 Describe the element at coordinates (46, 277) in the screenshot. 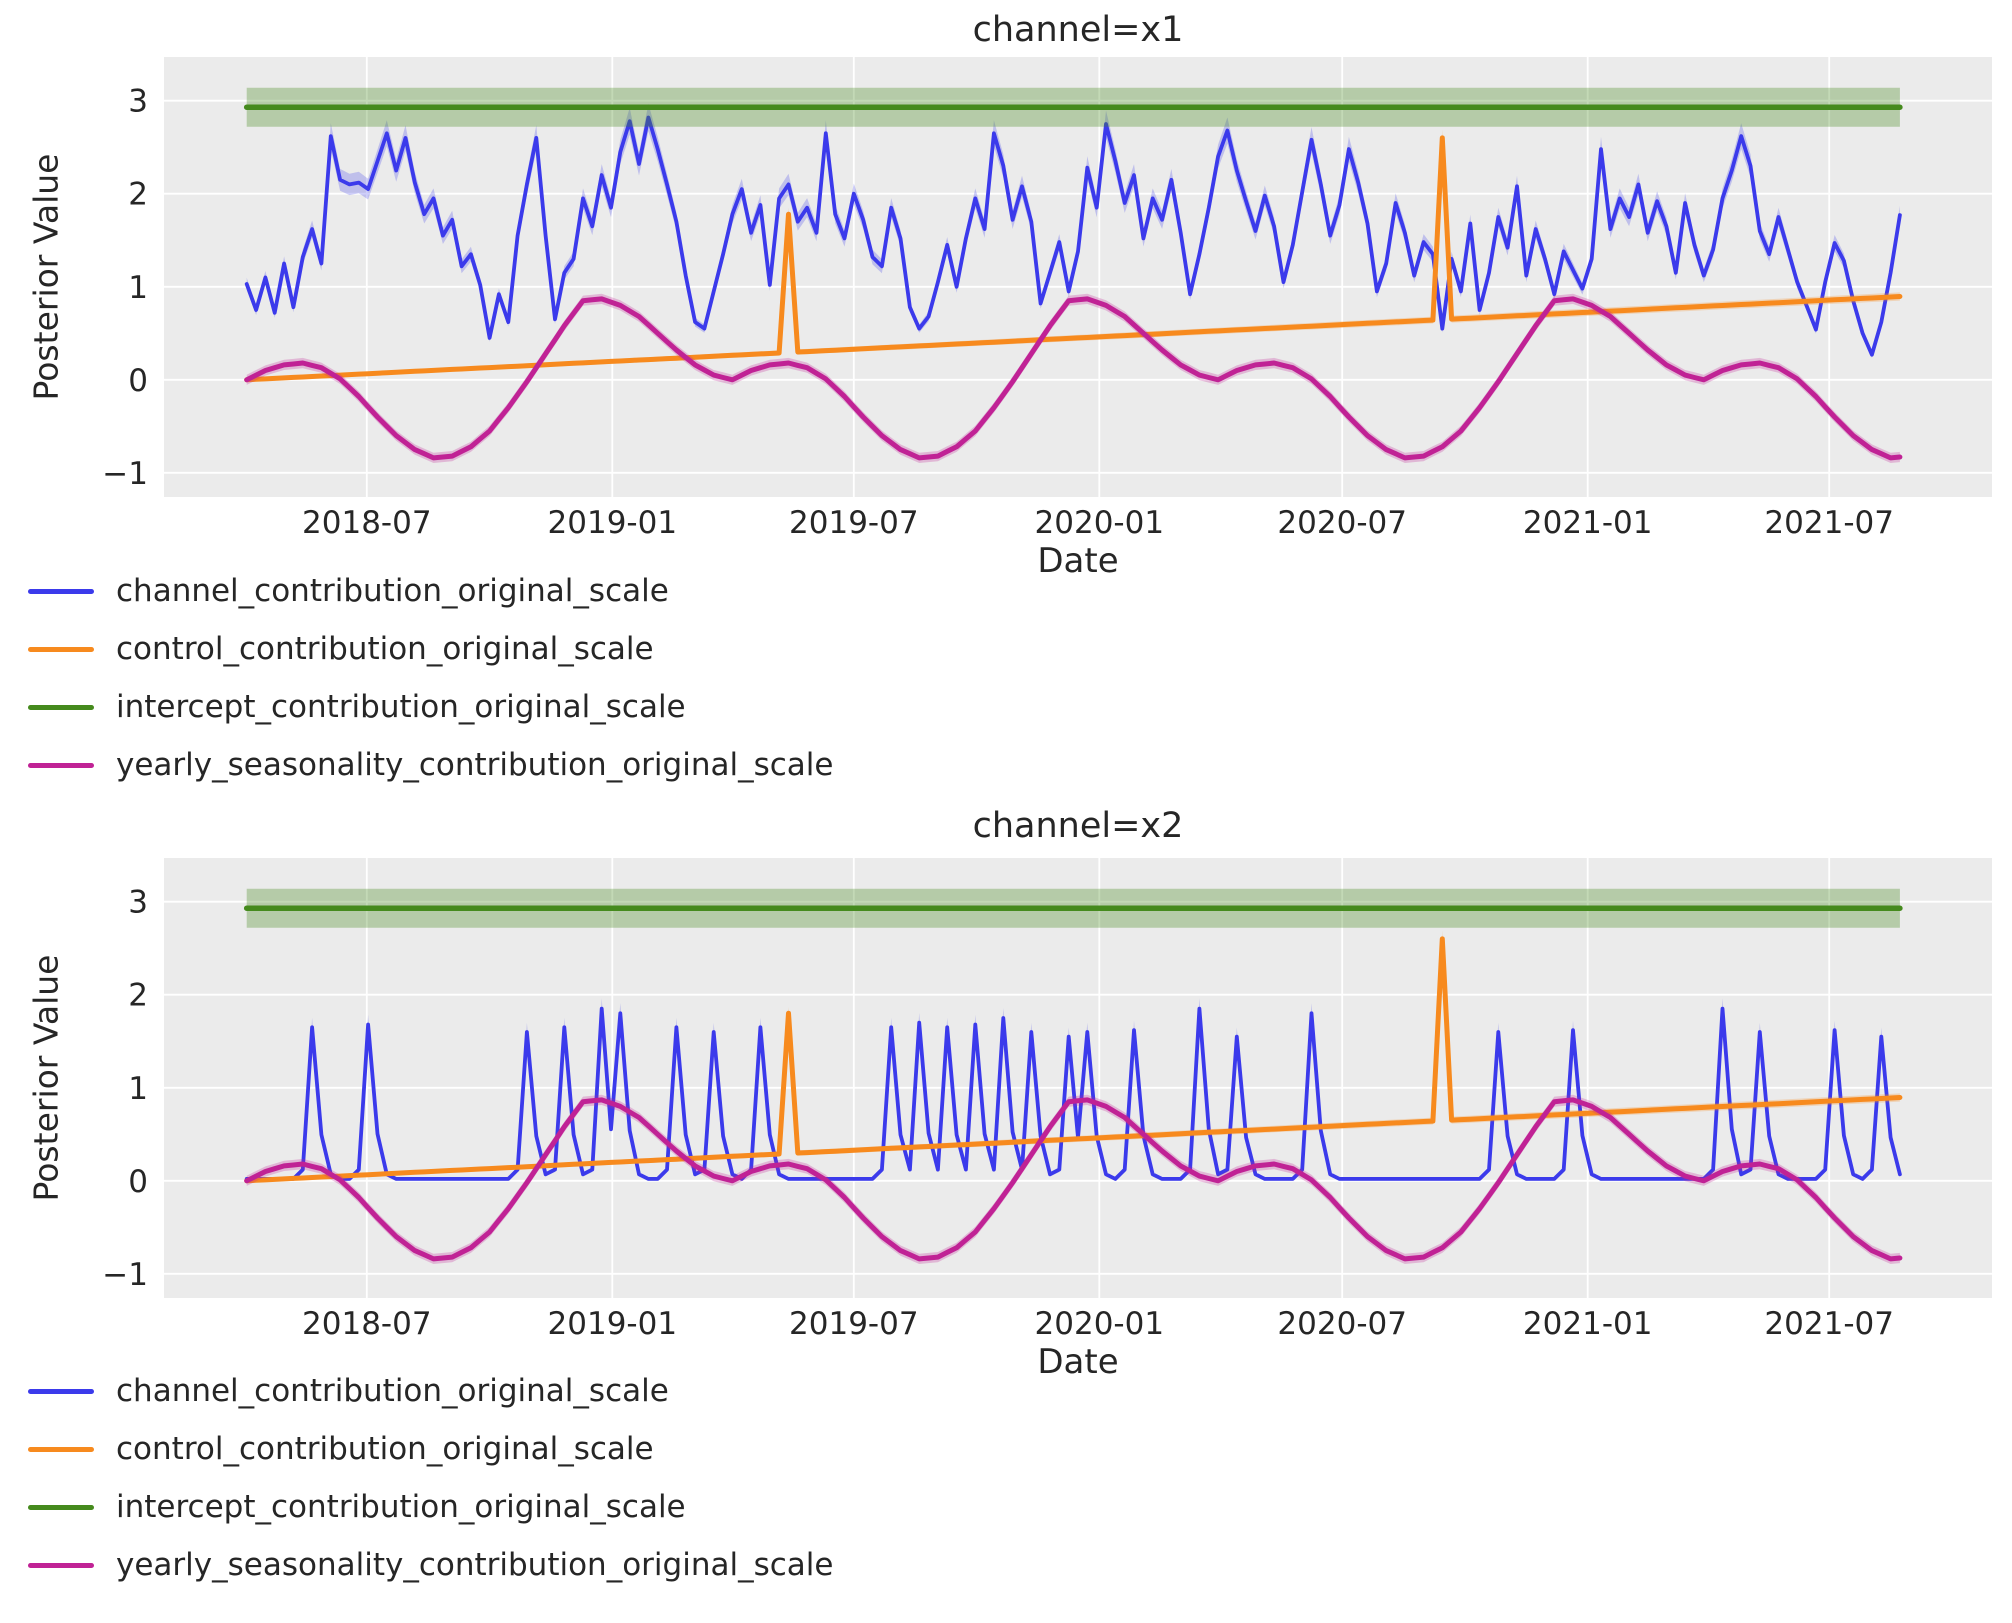

I see `y-axis-label-x1: Posterior Value` at that location.